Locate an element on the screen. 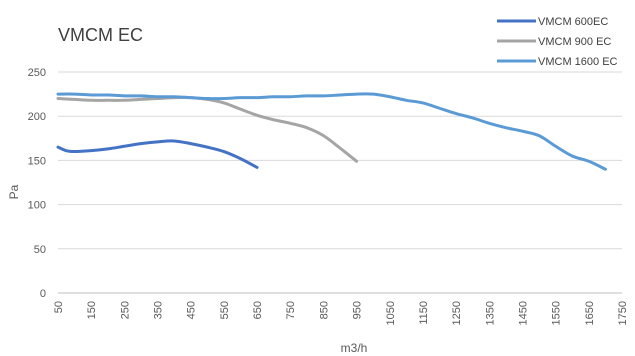 The height and width of the screenshot is (356, 635). x-tick-label: 1150 is located at coordinates (424, 313).